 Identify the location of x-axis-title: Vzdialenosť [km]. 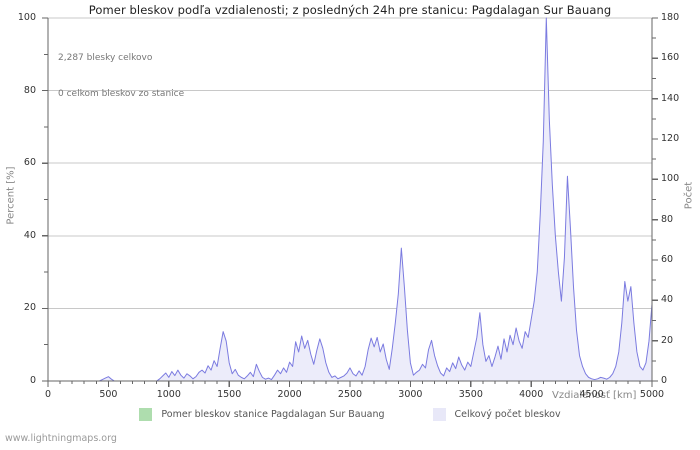
(594, 395).